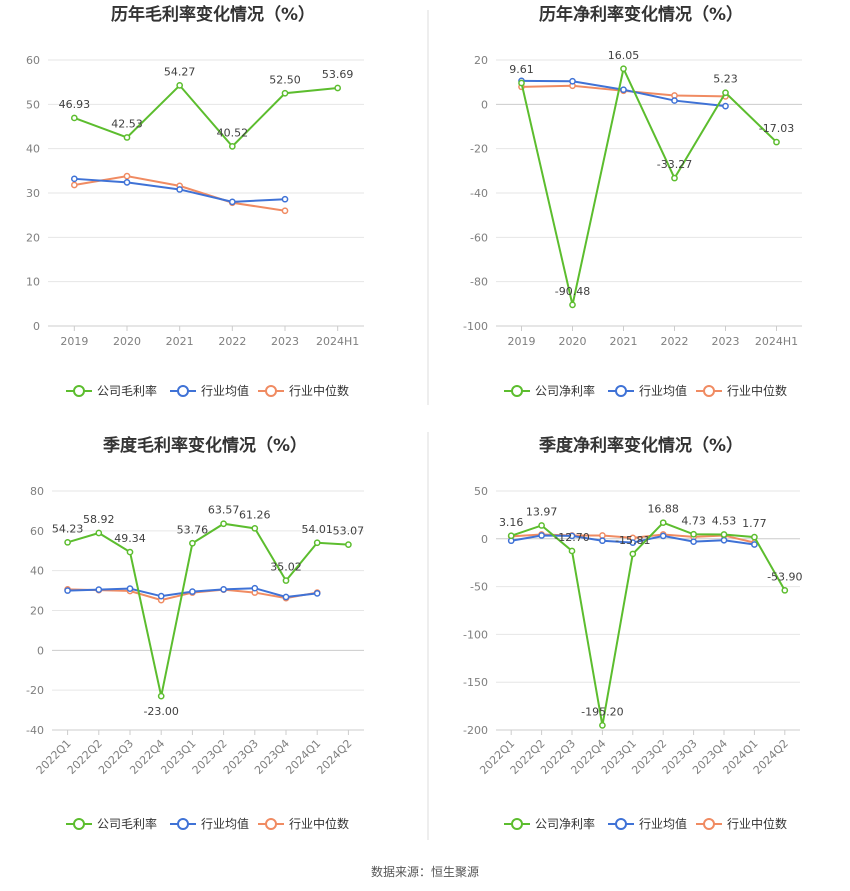 This screenshot has width=850, height=891. Describe the element at coordinates (99, 519) in the screenshot. I see `quarterly-gross-data-label: 58.92` at that location.